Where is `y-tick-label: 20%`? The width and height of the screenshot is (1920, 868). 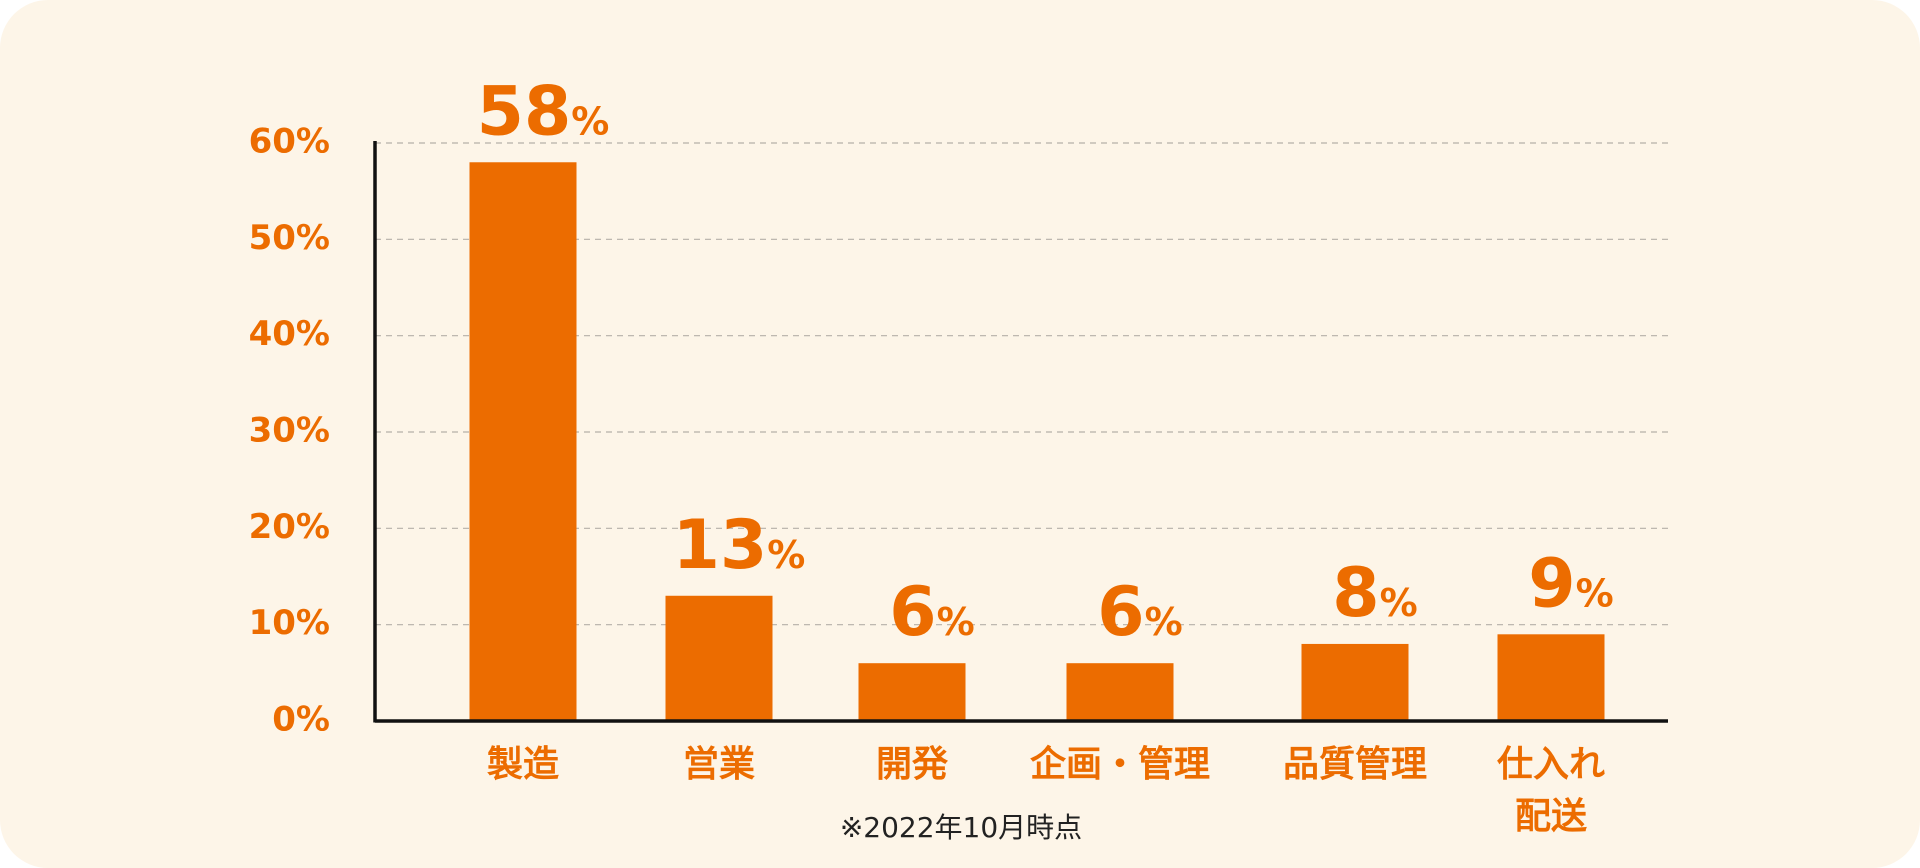 y-tick-label: 20% is located at coordinates (289, 527).